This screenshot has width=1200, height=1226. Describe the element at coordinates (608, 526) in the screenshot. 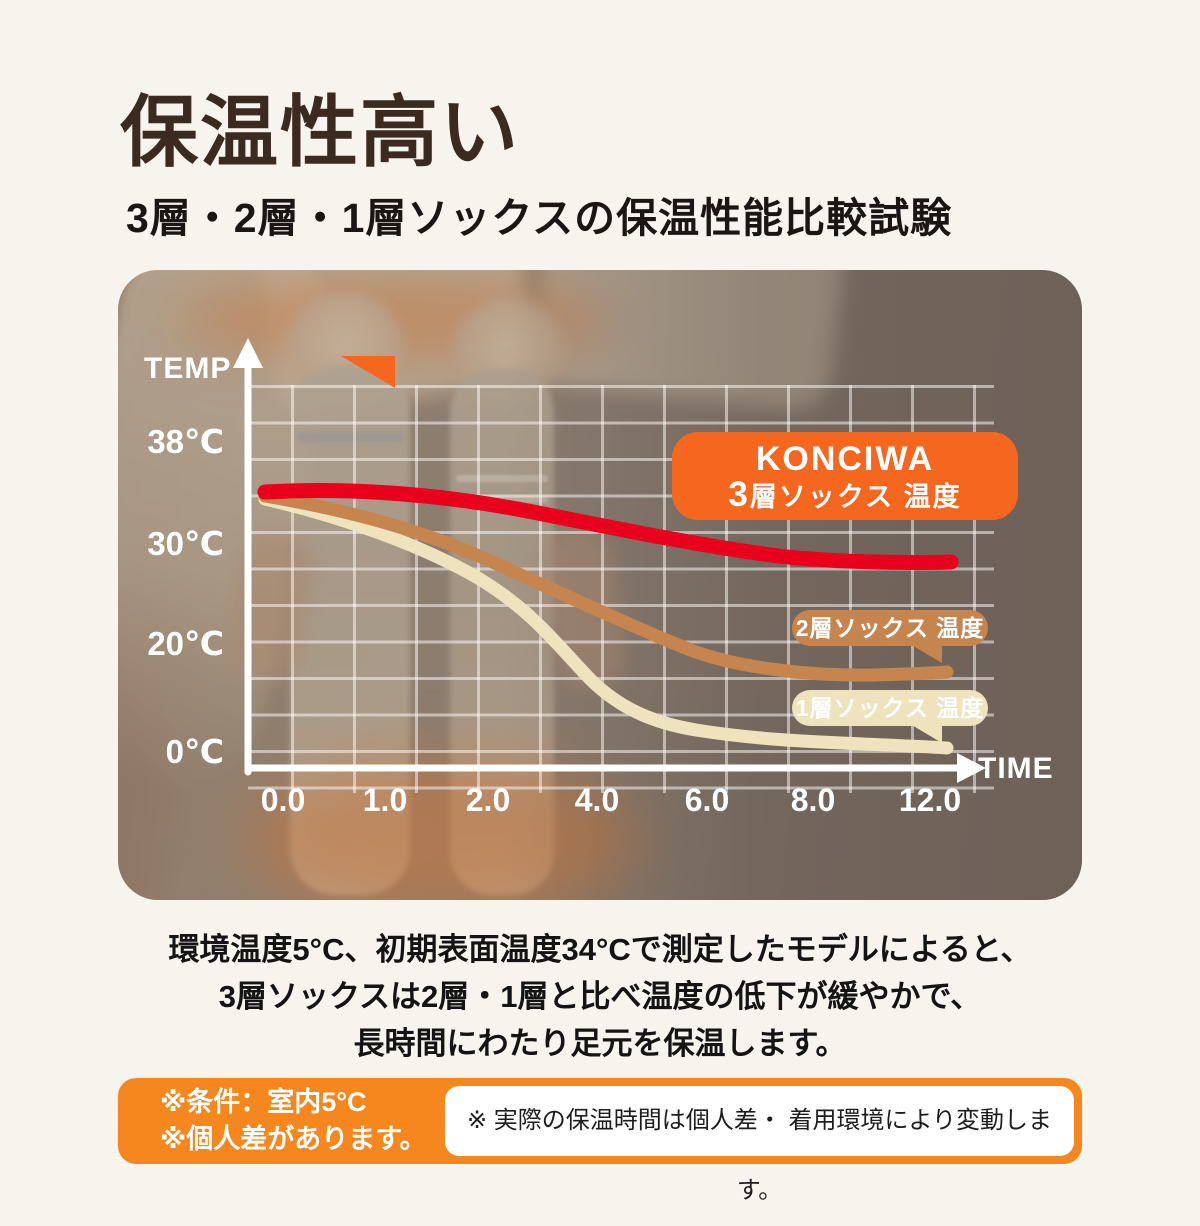

I see `series-line-3layer` at that location.